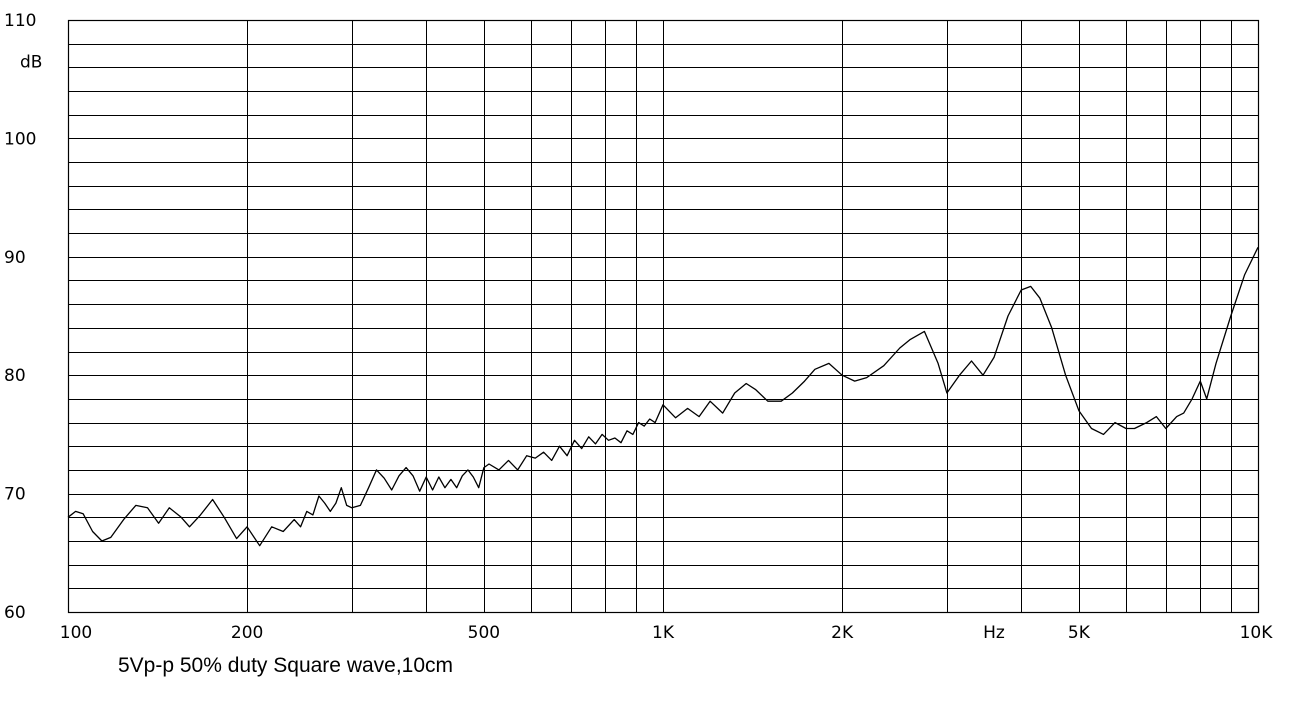  I want to click on x-axis-unit-label: Hz, so click(994, 633).